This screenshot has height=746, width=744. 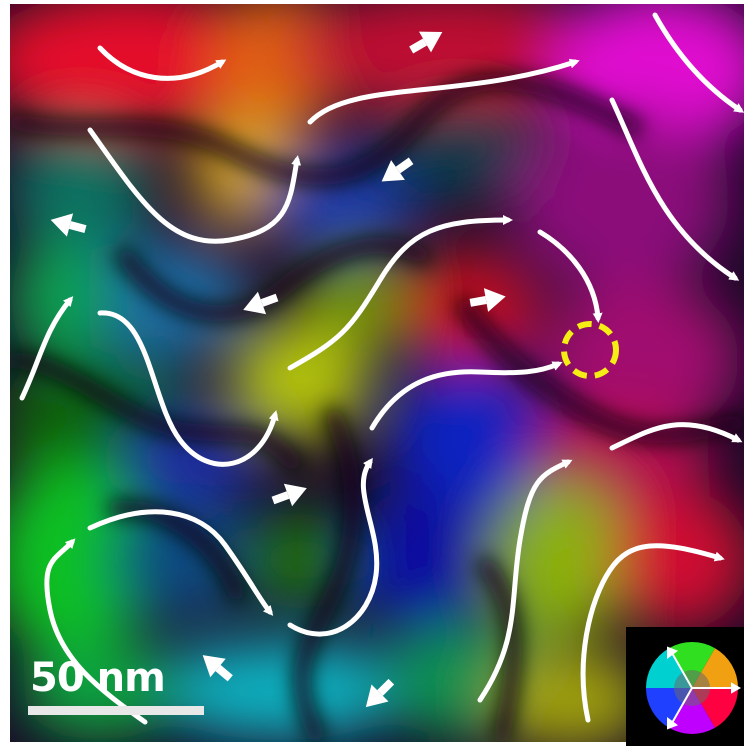 I want to click on color-wheel-legend, so click(x=685, y=686).